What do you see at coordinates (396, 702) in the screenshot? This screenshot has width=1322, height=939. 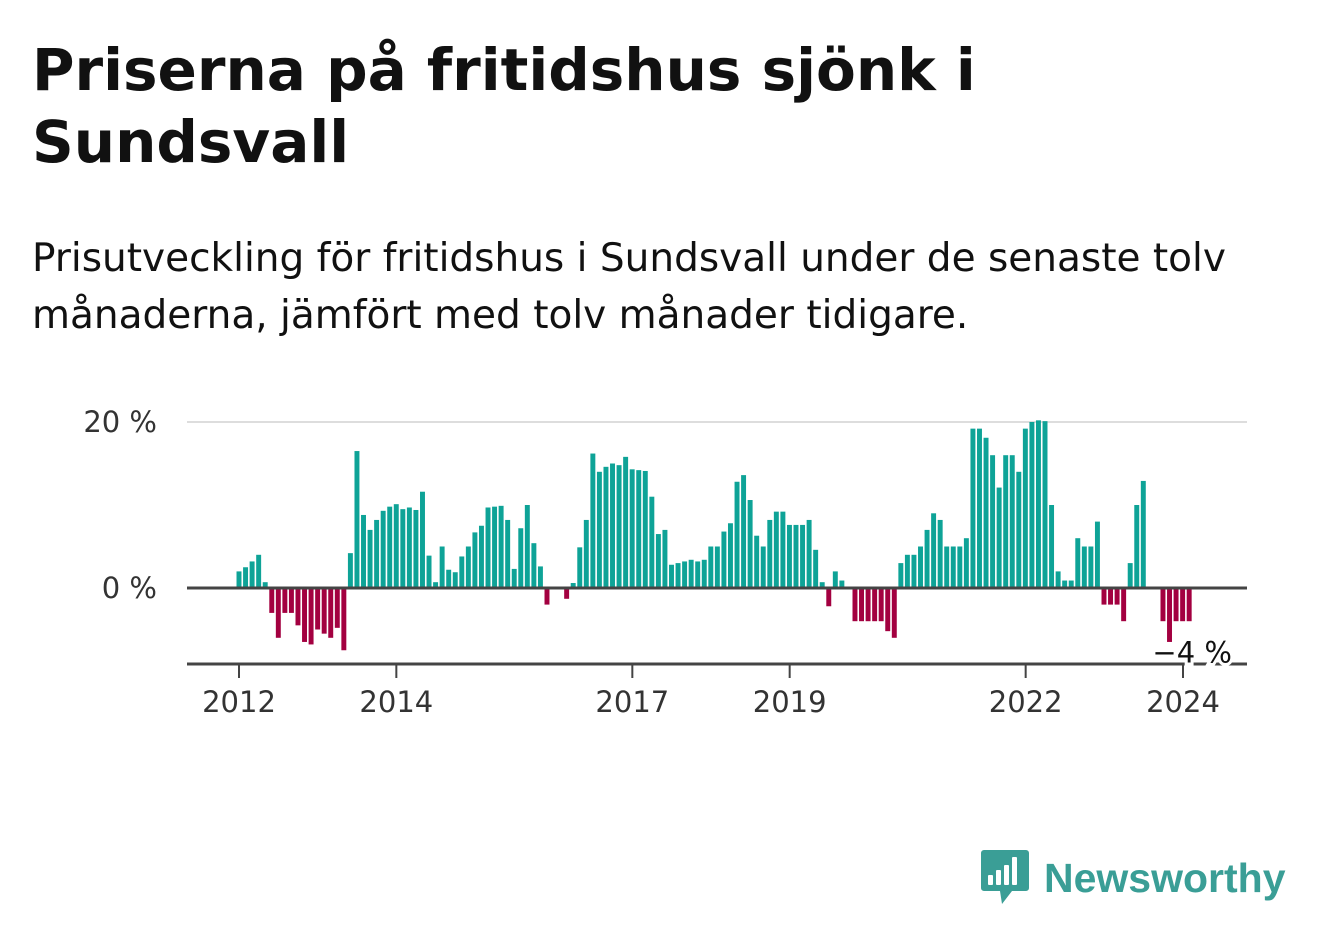 I see `x-tick-label: 2014` at bounding box center [396, 702].